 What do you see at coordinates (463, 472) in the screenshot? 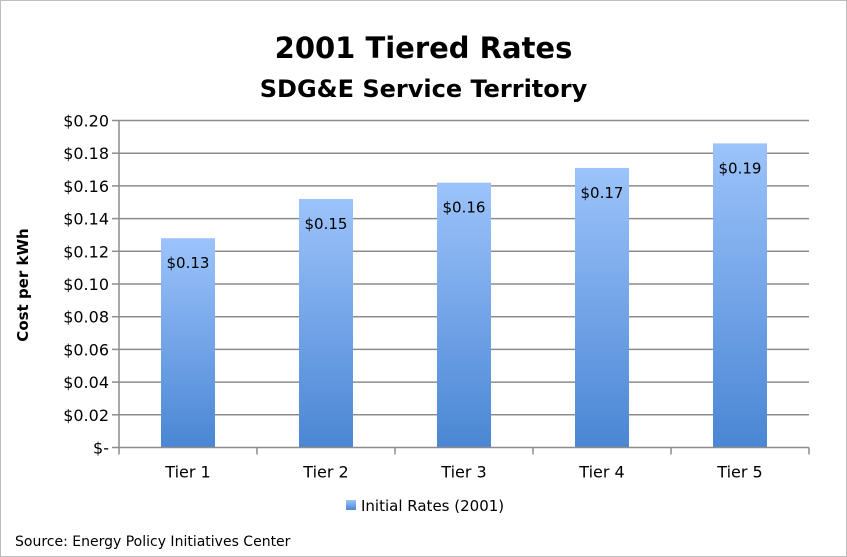
I see `x-tick-label: Tier 3` at bounding box center [463, 472].